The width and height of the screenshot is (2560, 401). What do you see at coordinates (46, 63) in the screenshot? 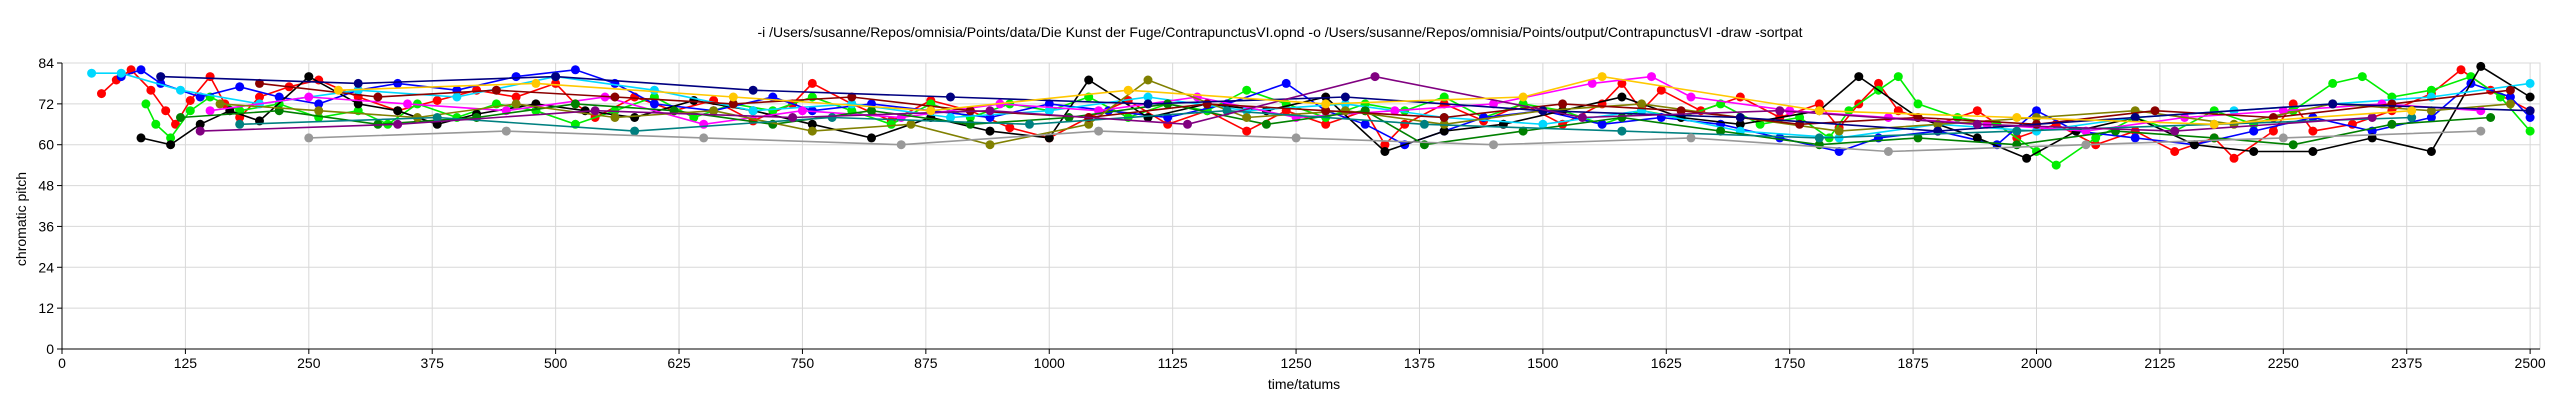
I see `y-tick-label: 84` at bounding box center [46, 63].